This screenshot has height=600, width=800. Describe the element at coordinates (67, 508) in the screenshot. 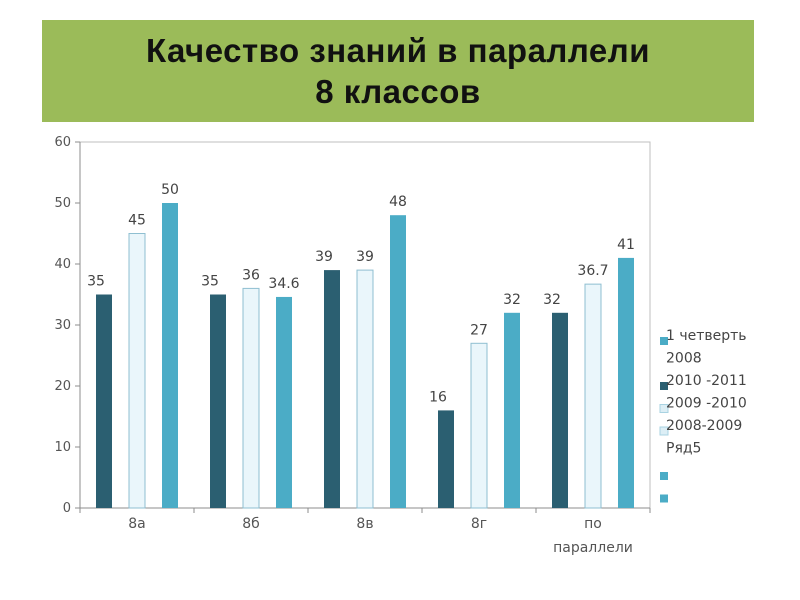

I see `y-tick-label: 0` at that location.